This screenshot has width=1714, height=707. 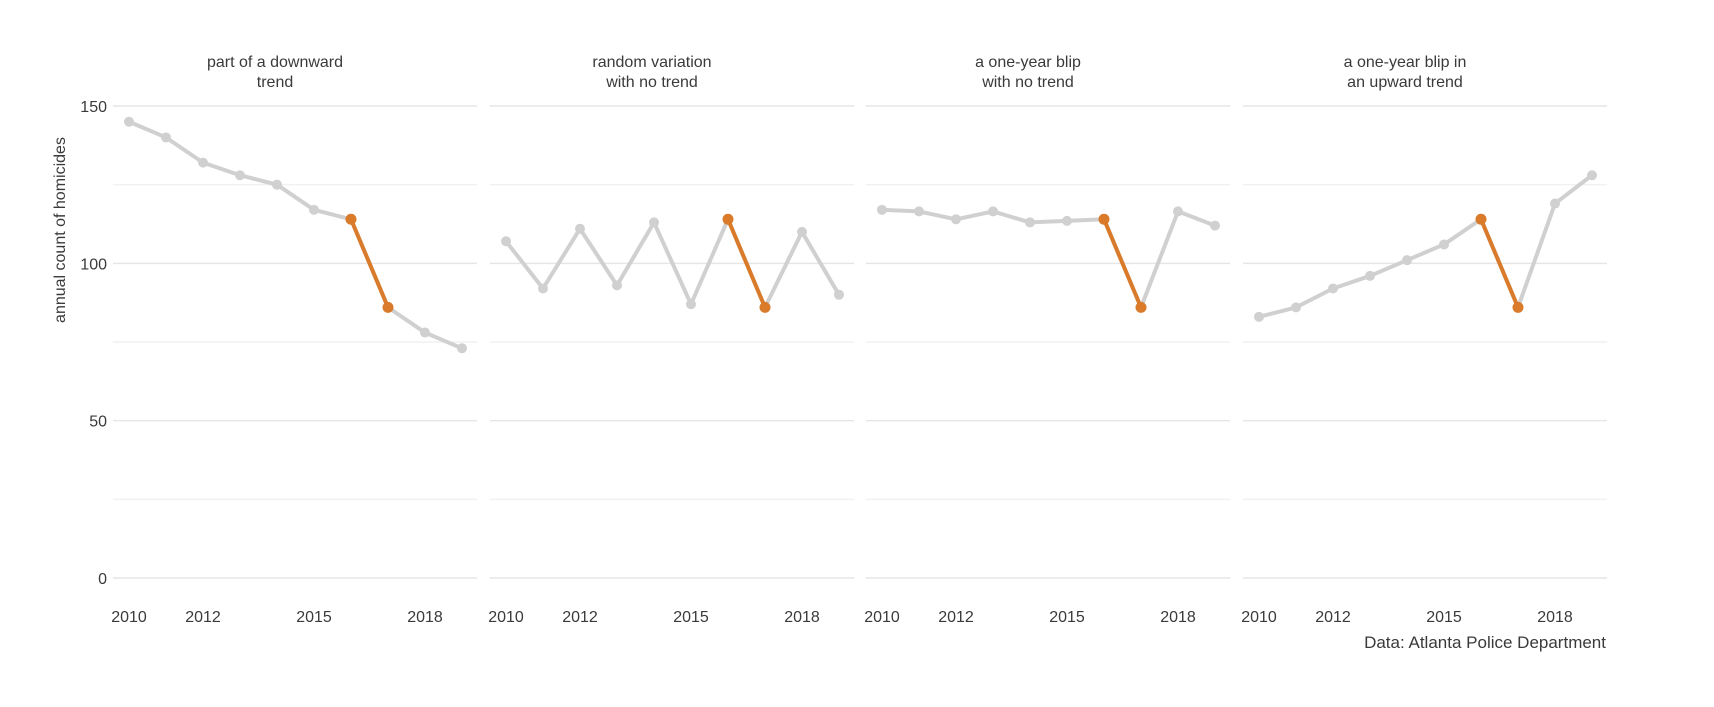 What do you see at coordinates (651, 62) in the screenshot?
I see `panel-title-line: random variation` at bounding box center [651, 62].